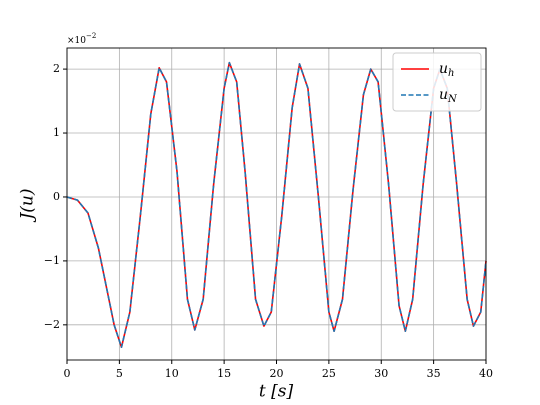 This screenshot has height=405, width=540. I want to click on offset-base: ×10, so click(76, 41).